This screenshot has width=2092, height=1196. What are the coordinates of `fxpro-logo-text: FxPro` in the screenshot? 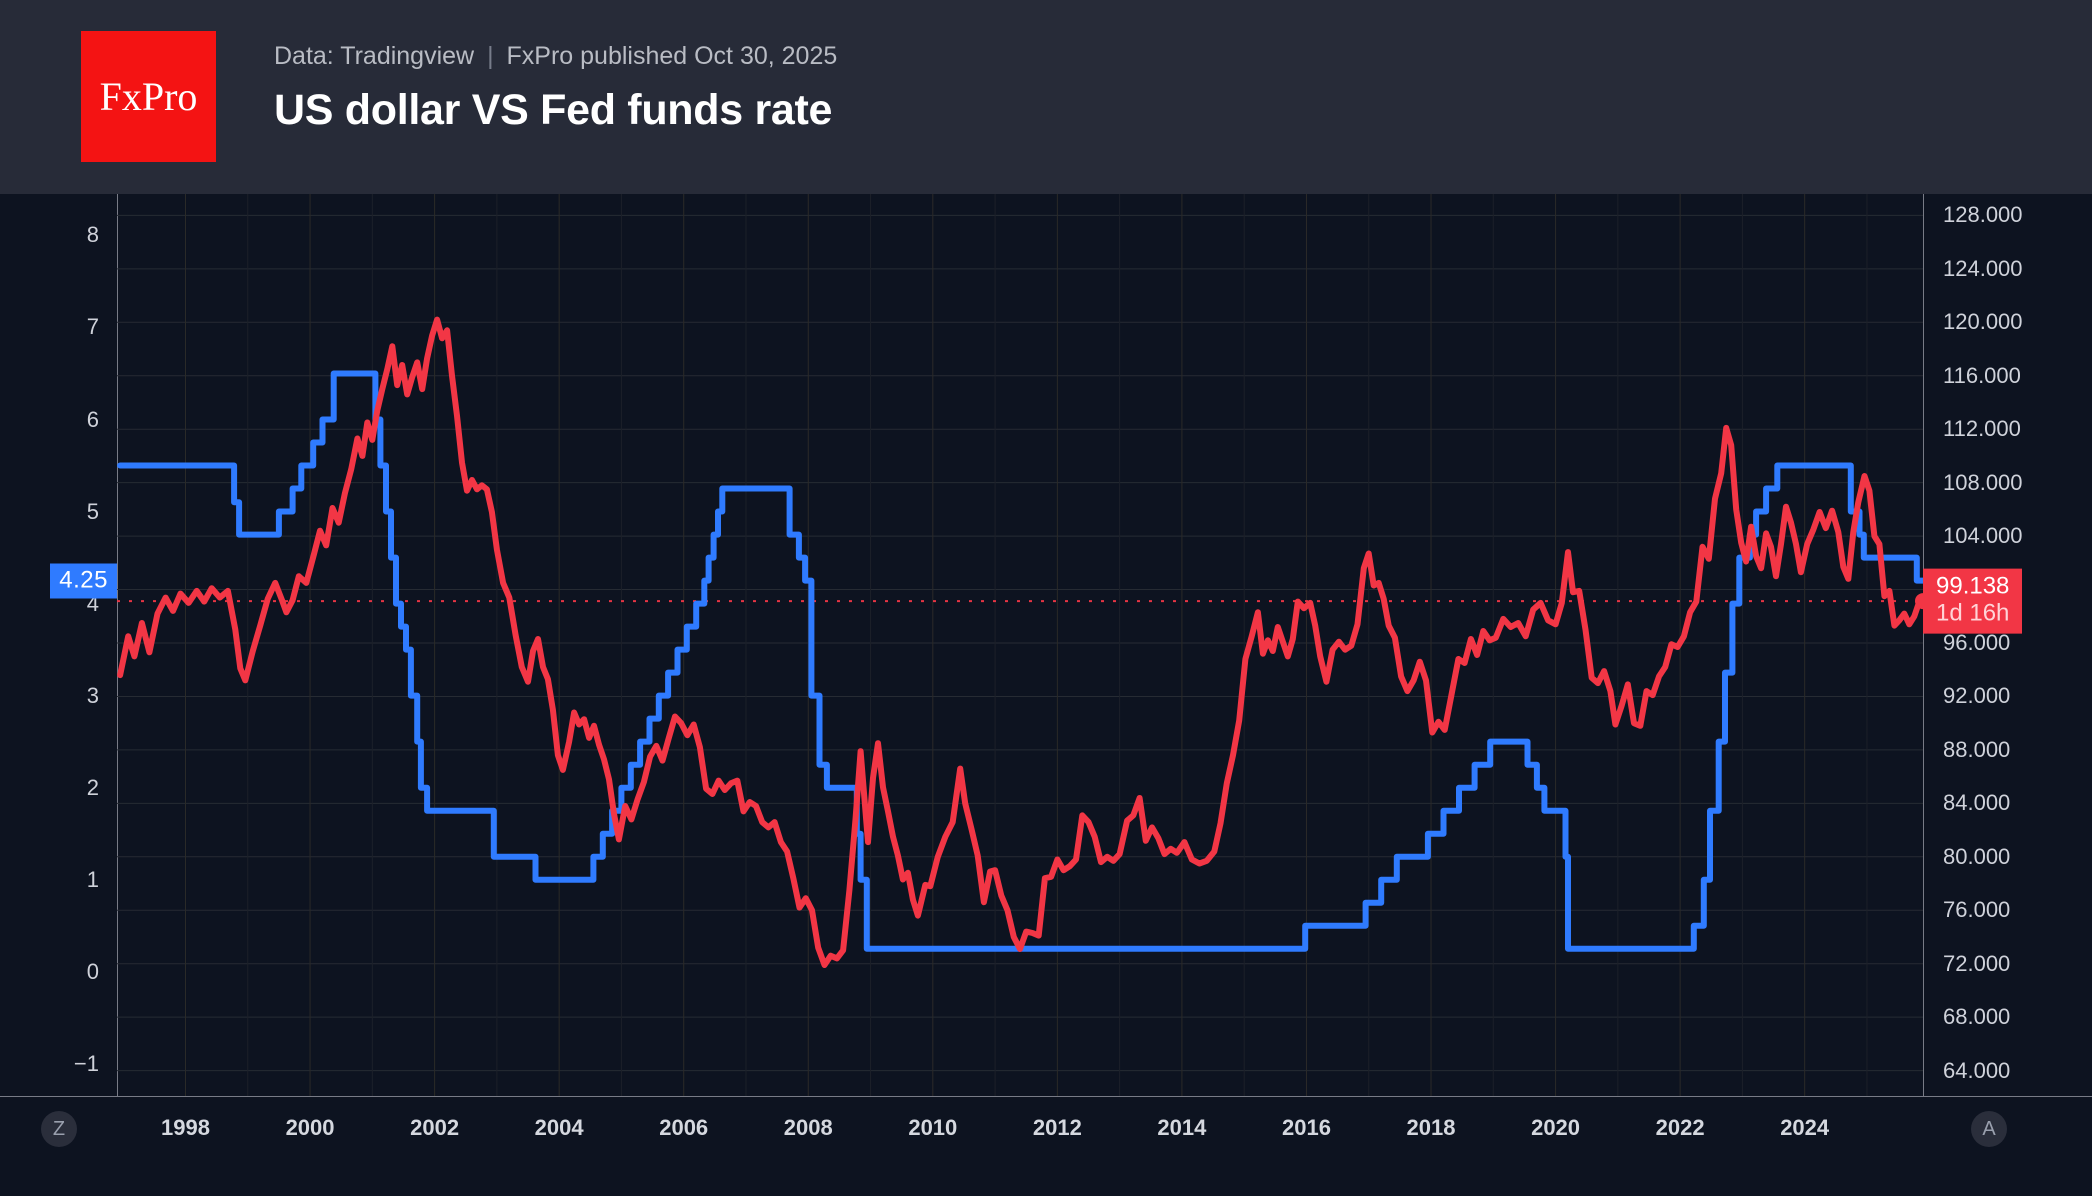 It's located at (148, 96).